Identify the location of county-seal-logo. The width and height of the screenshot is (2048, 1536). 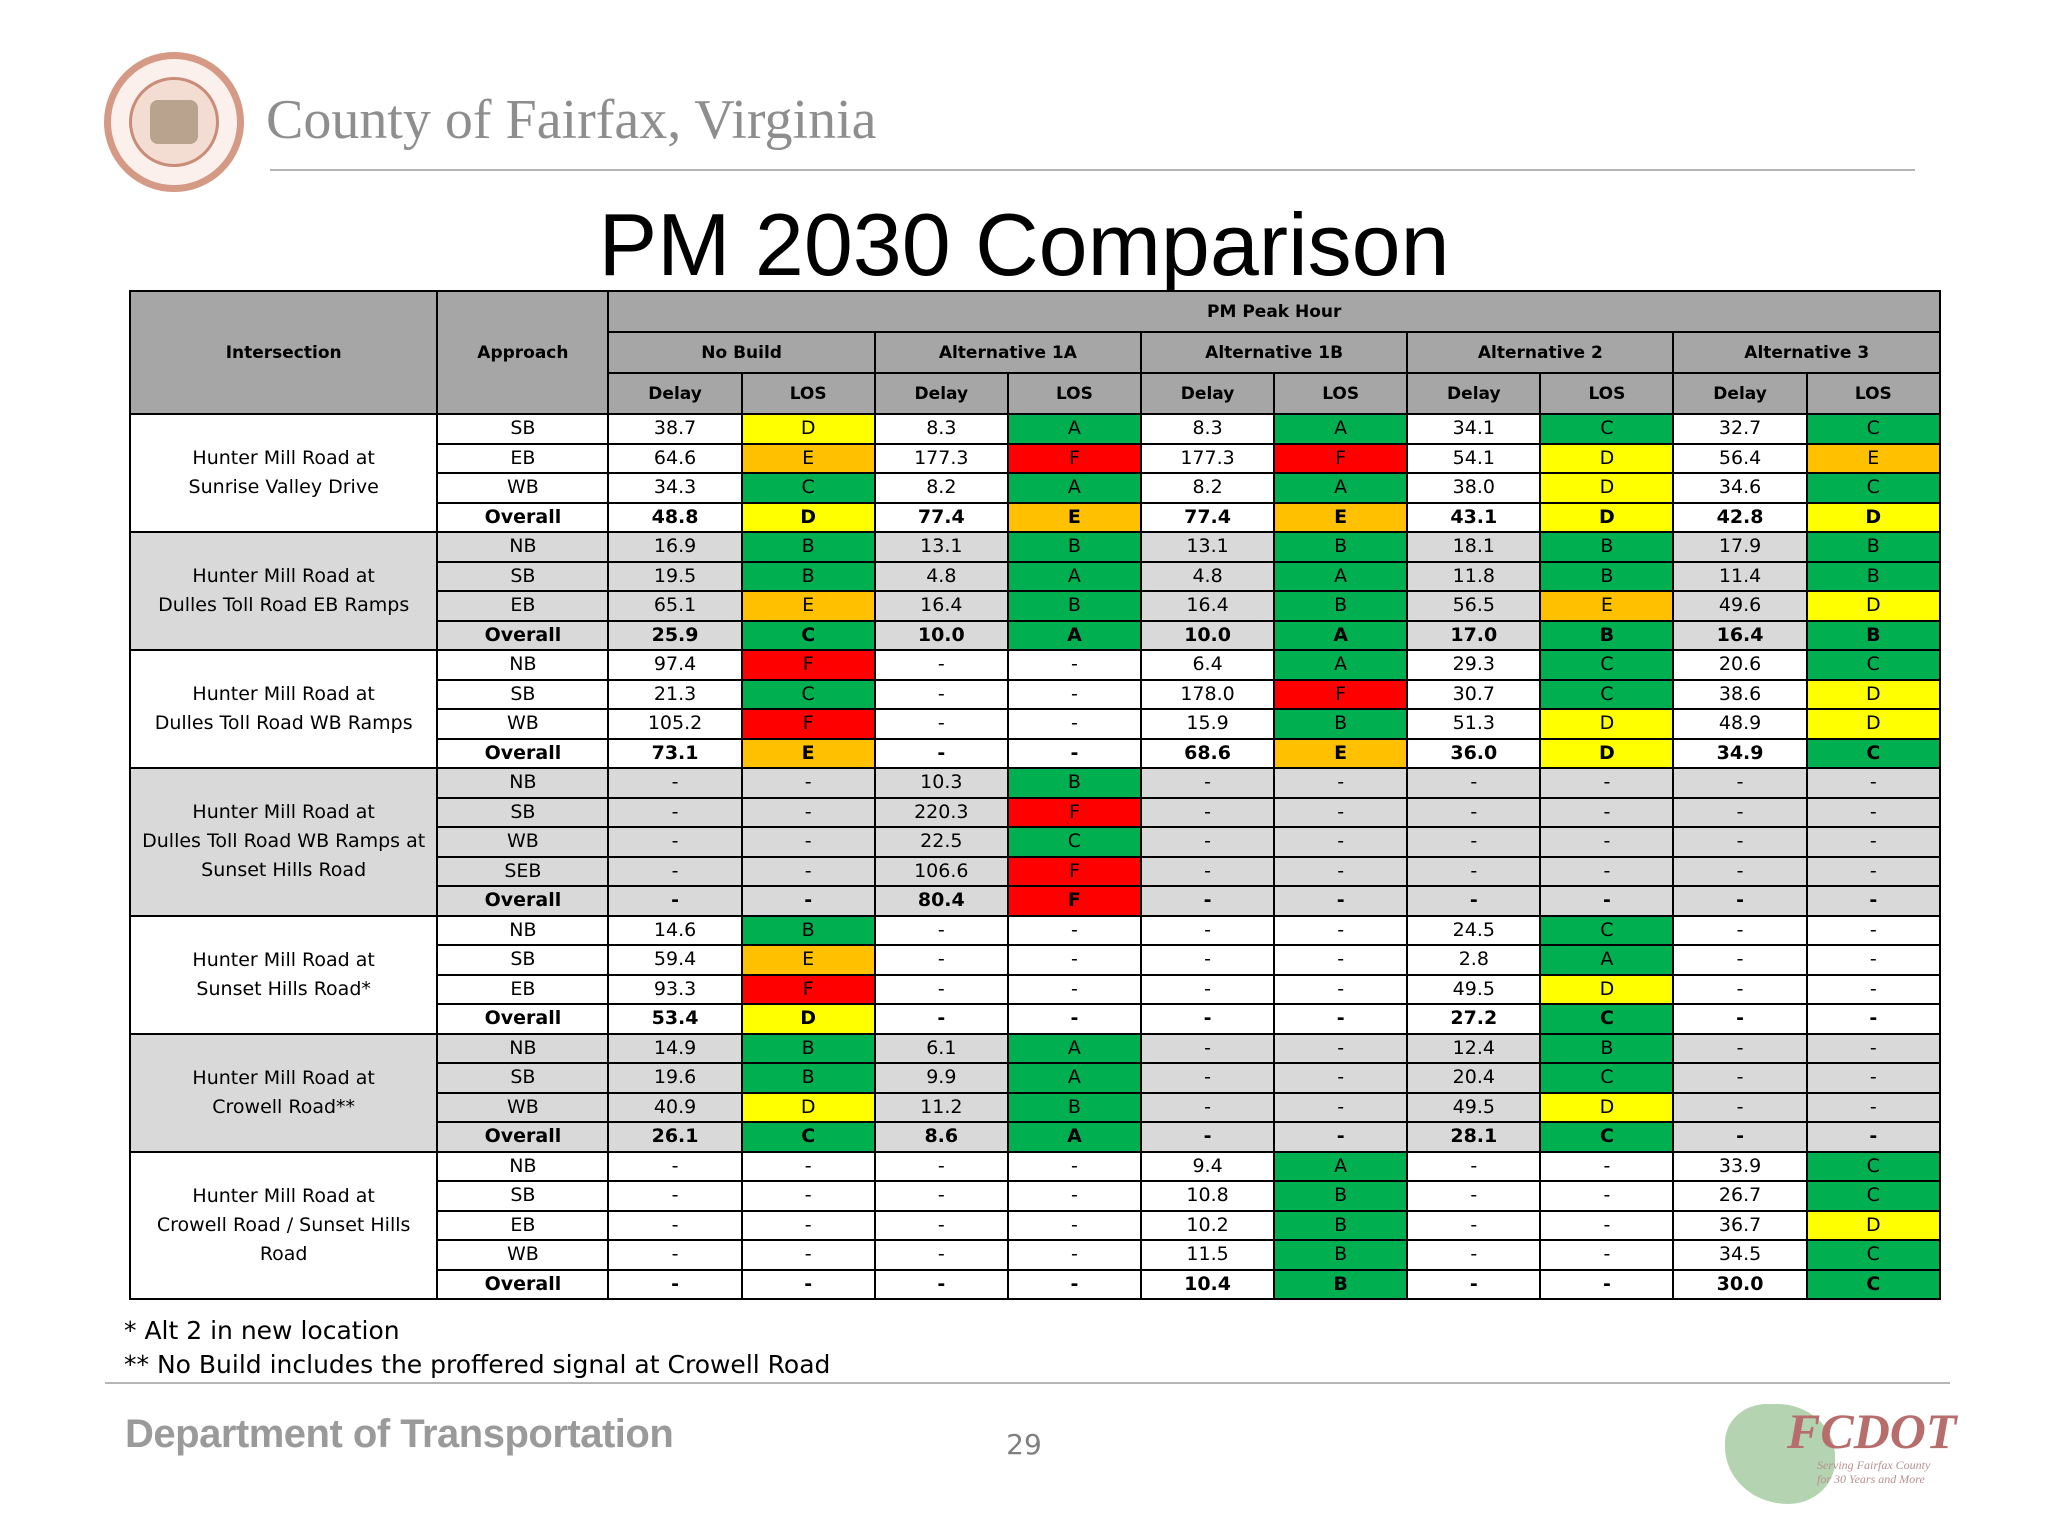
(174, 122).